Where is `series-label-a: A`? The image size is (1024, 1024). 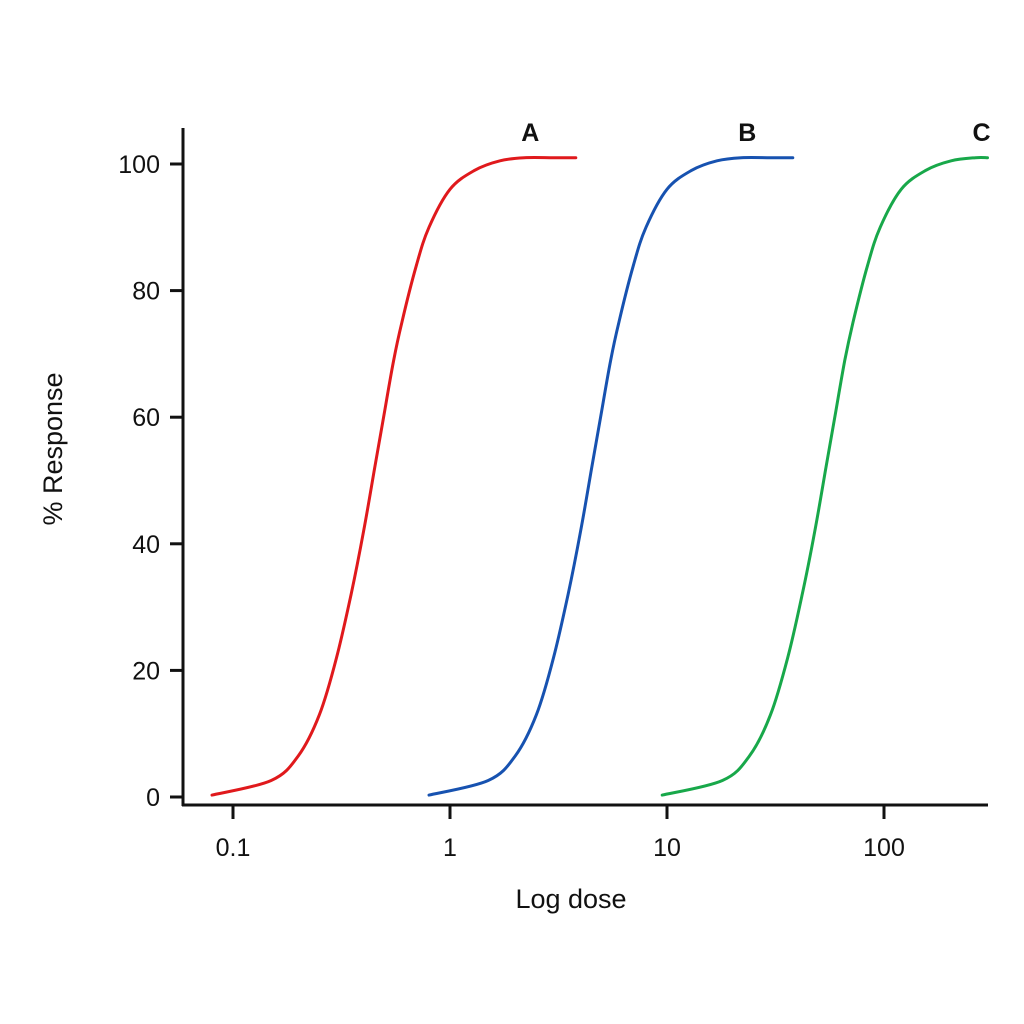 series-label-a: A is located at coordinates (530, 133).